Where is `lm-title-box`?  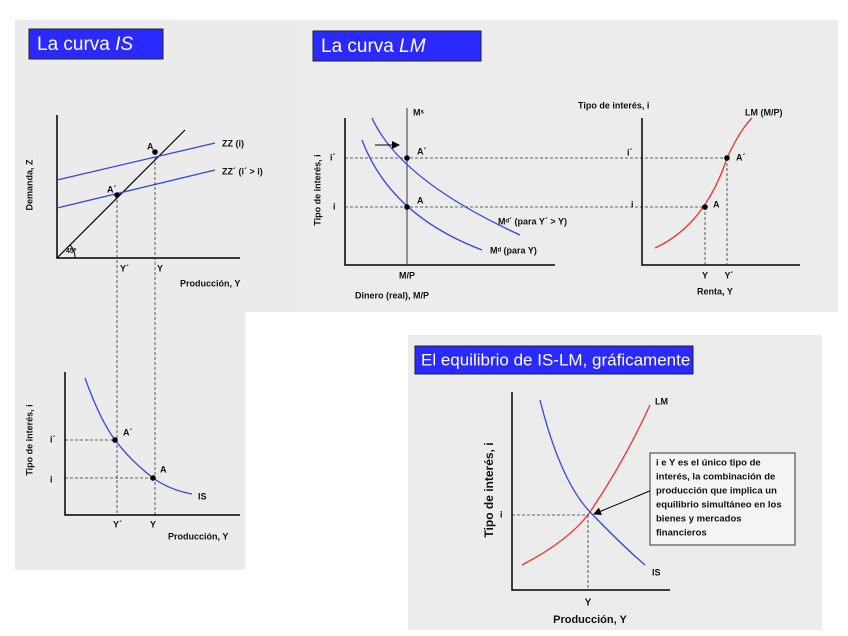
lm-title-box is located at coordinates (397, 46).